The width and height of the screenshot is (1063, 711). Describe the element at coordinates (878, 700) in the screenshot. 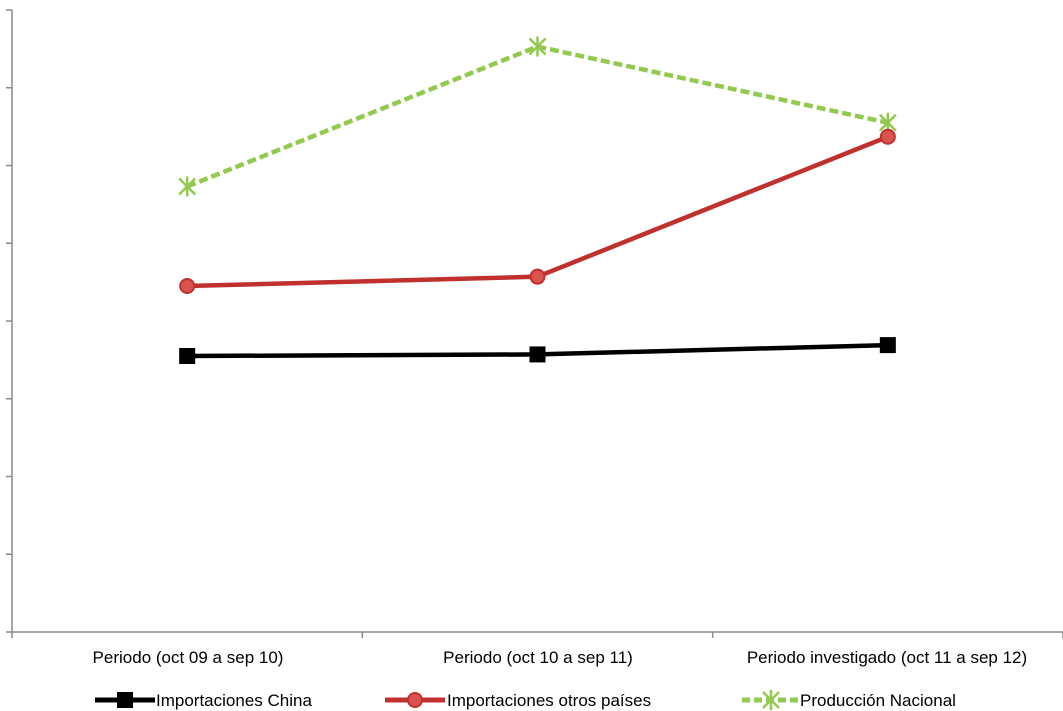

I see `legend-label-produccion: Producción Nacional` at that location.